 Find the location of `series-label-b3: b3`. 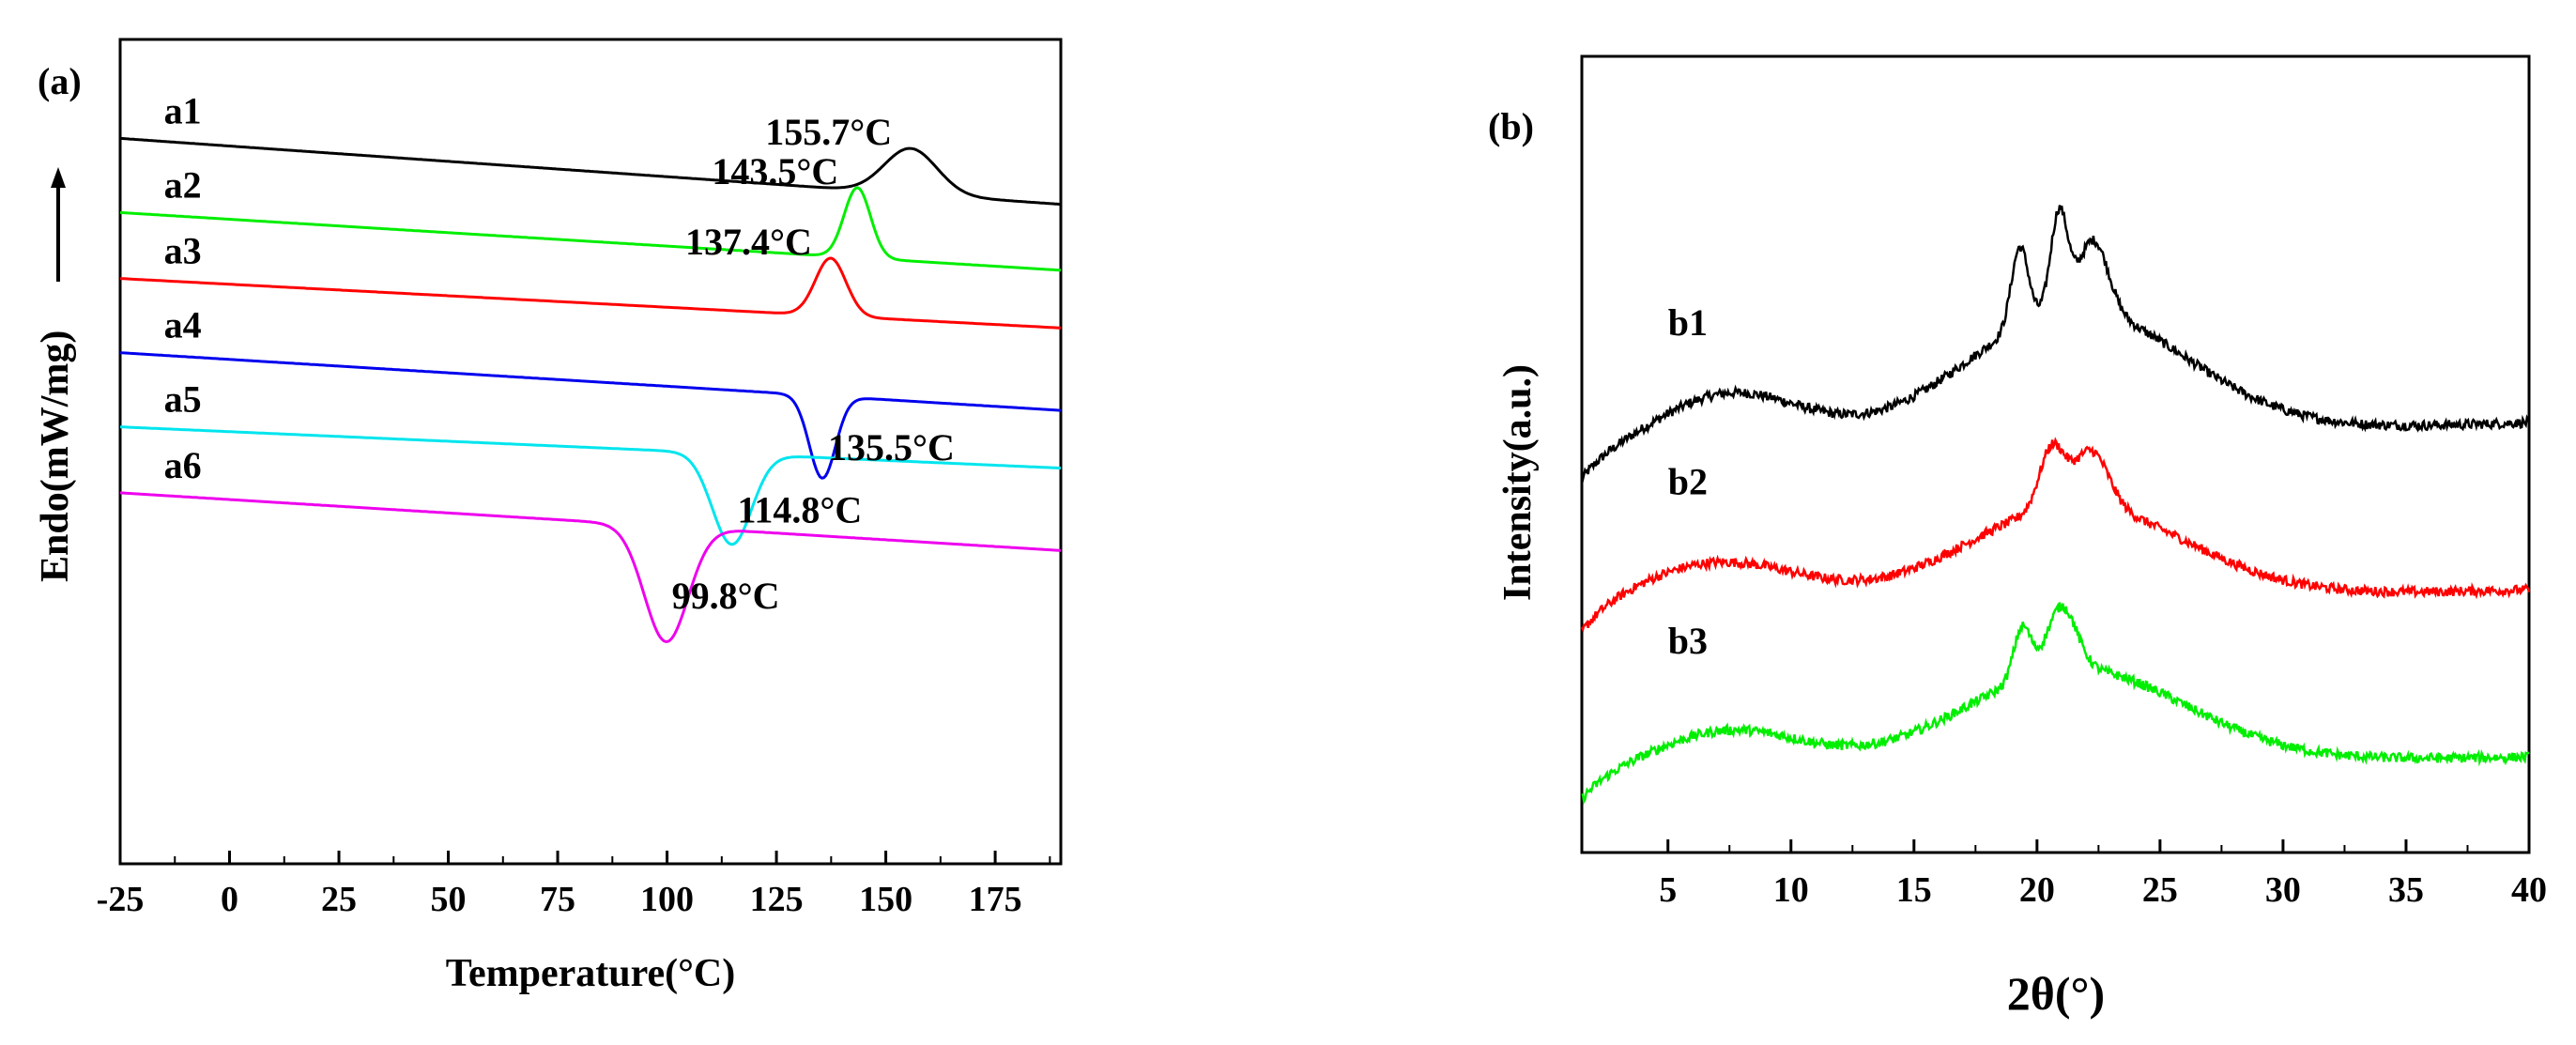

series-label-b3: b3 is located at coordinates (1688, 641).